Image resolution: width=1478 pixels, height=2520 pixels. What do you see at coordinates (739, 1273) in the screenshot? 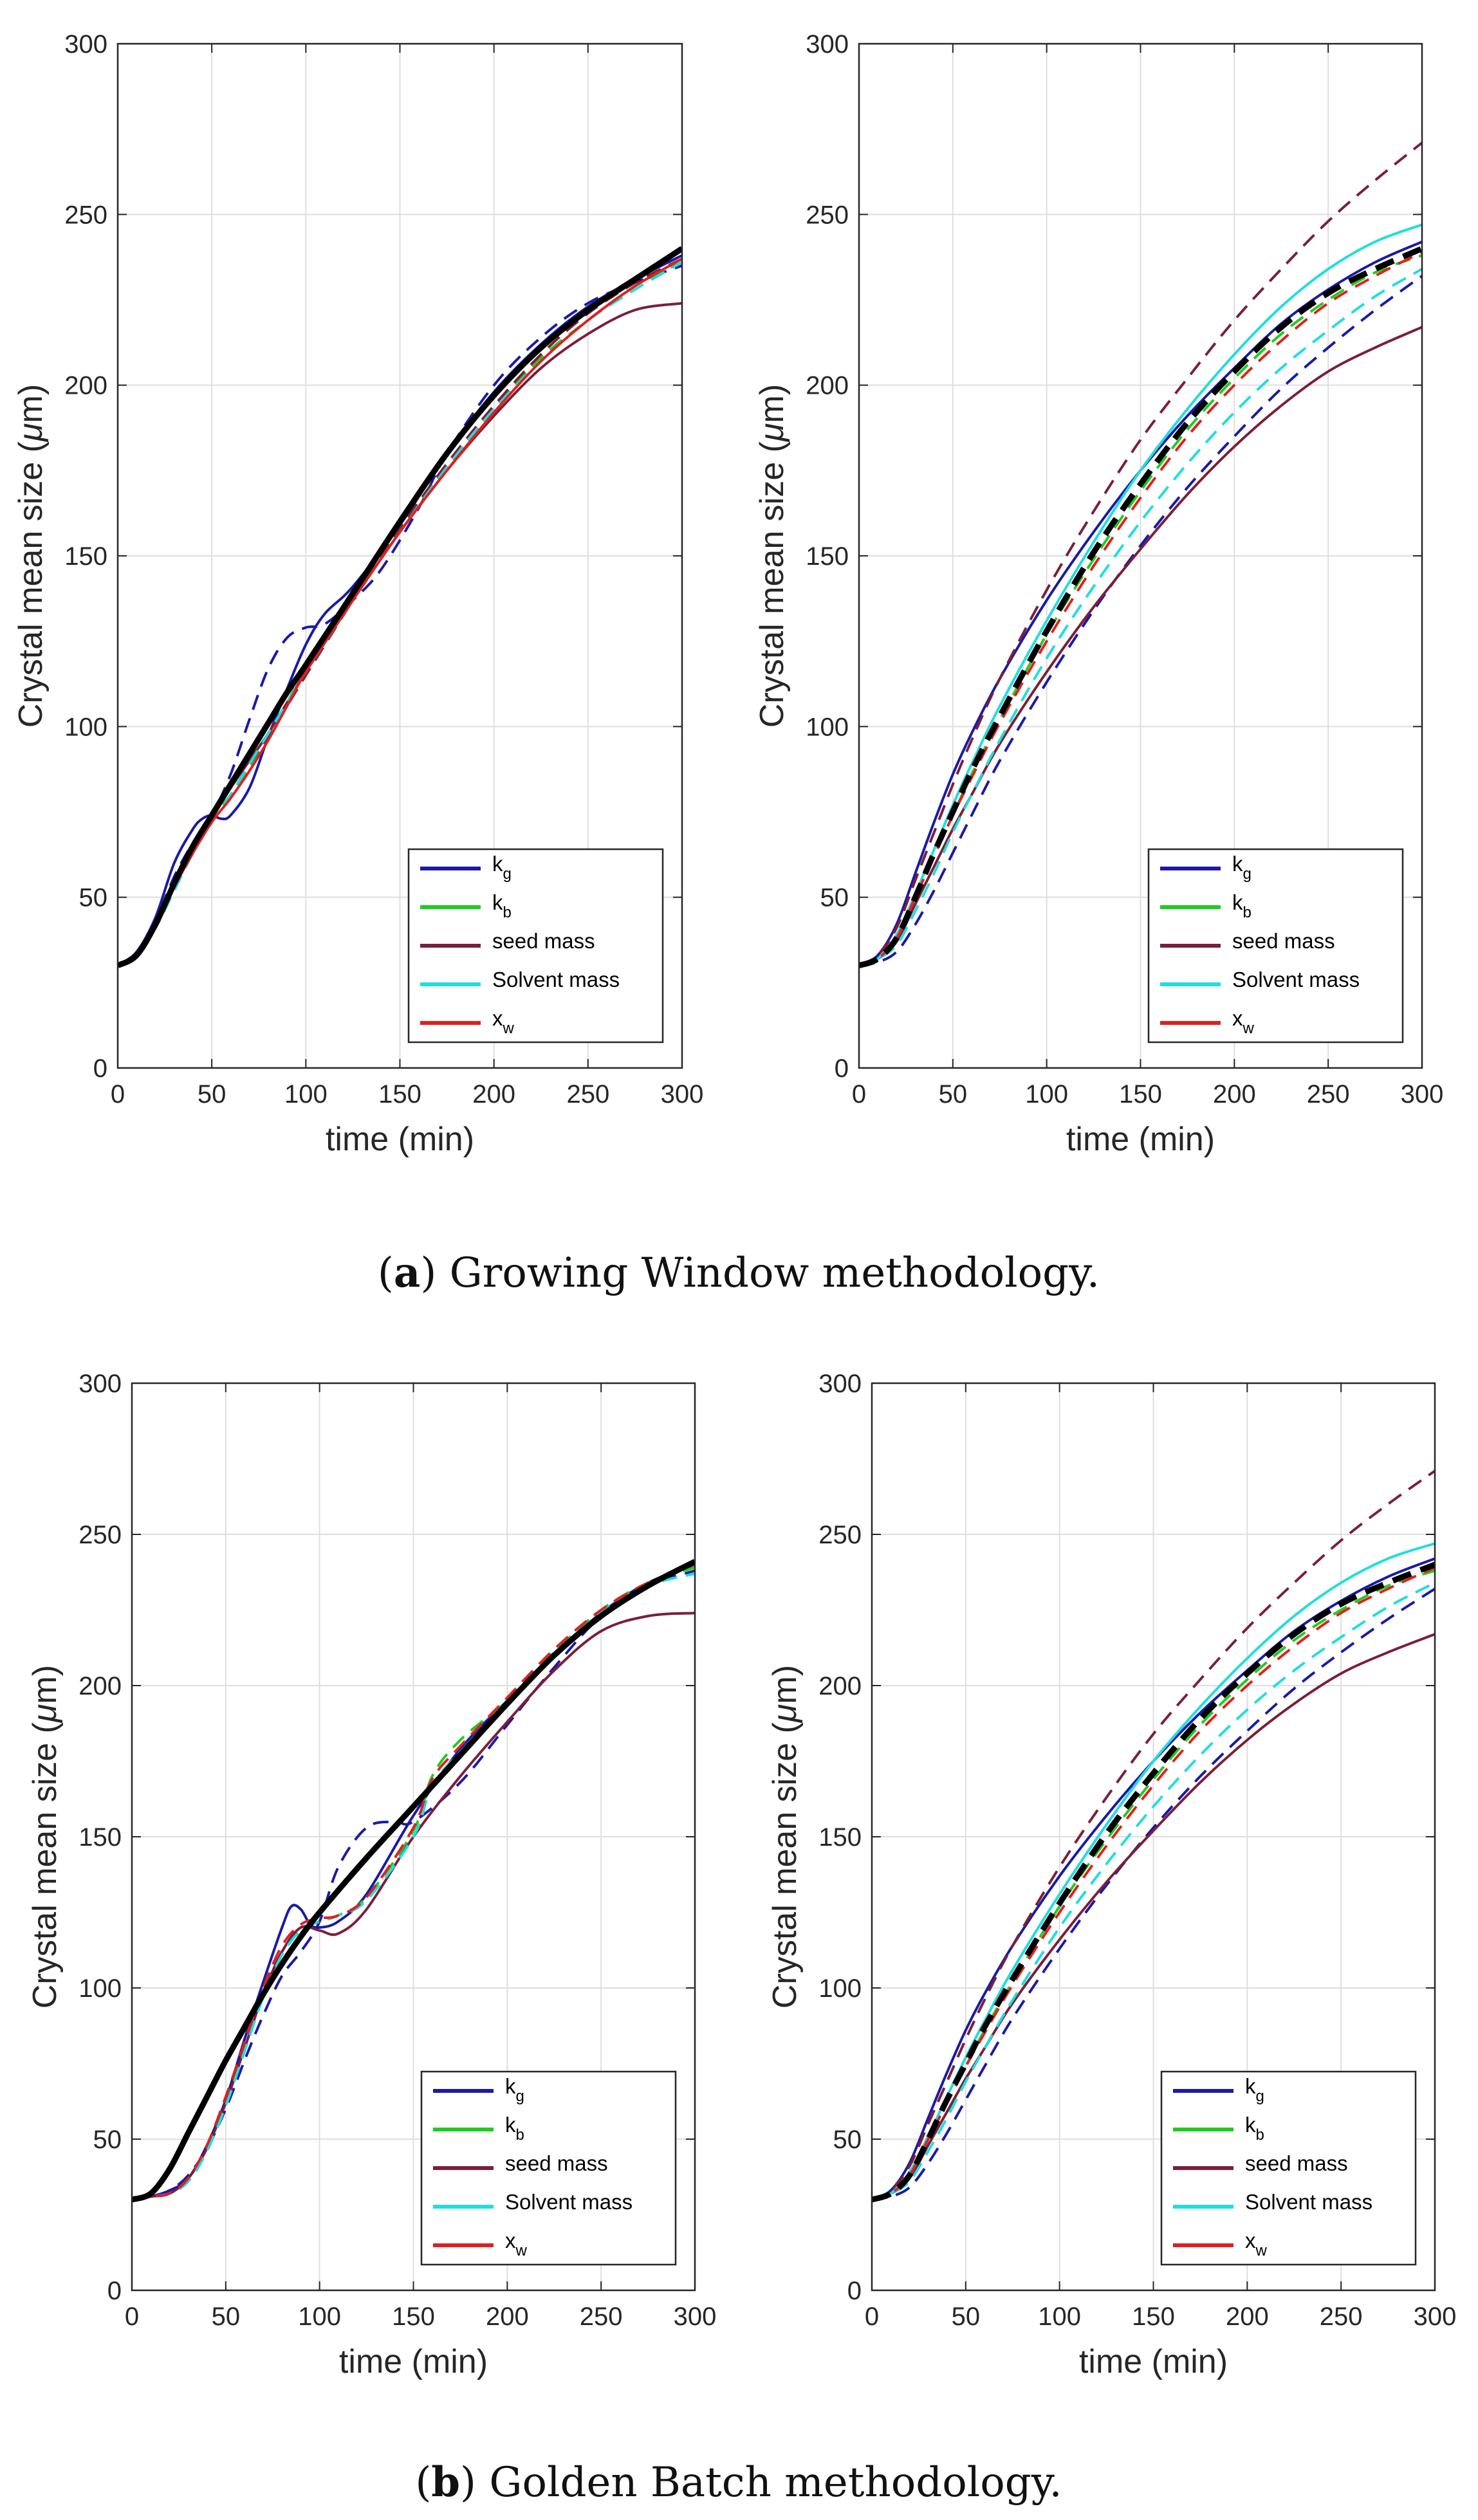
I see `caption-a: (a) Growing Window methodology.` at bounding box center [739, 1273].